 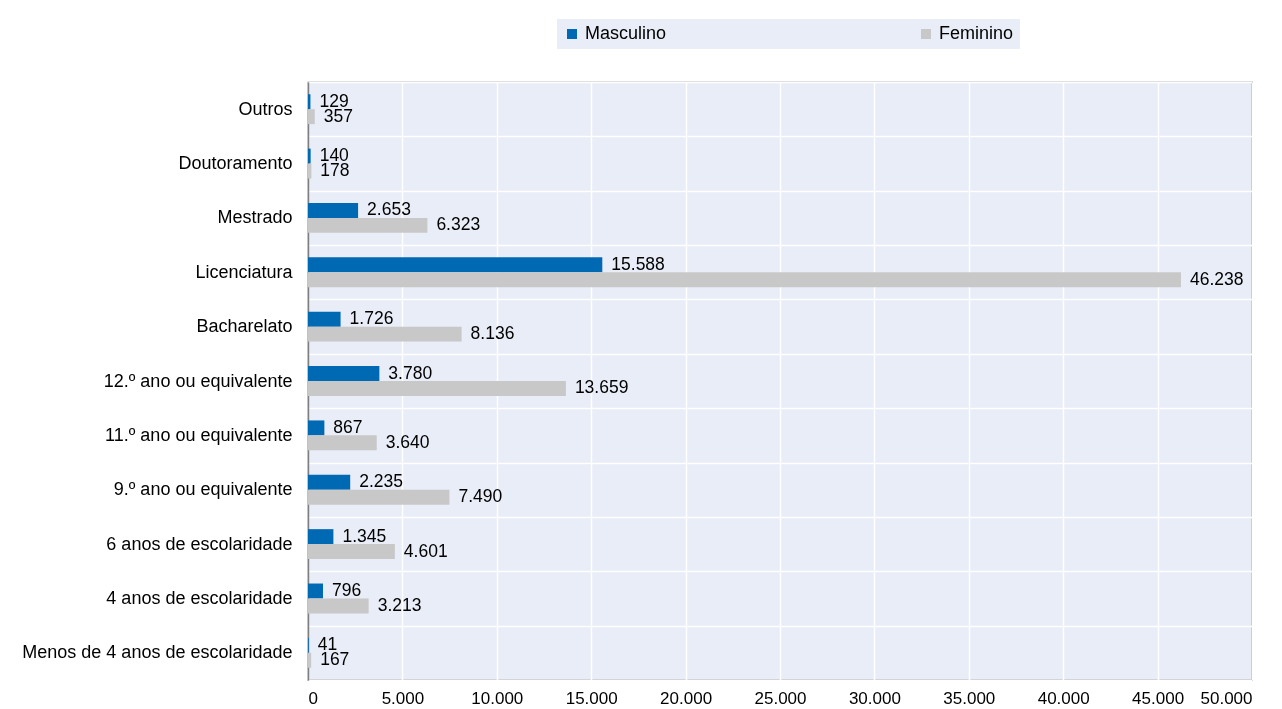 What do you see at coordinates (199, 597) in the screenshot?
I see `y-tick-label: 4 anos de escolaridade` at bounding box center [199, 597].